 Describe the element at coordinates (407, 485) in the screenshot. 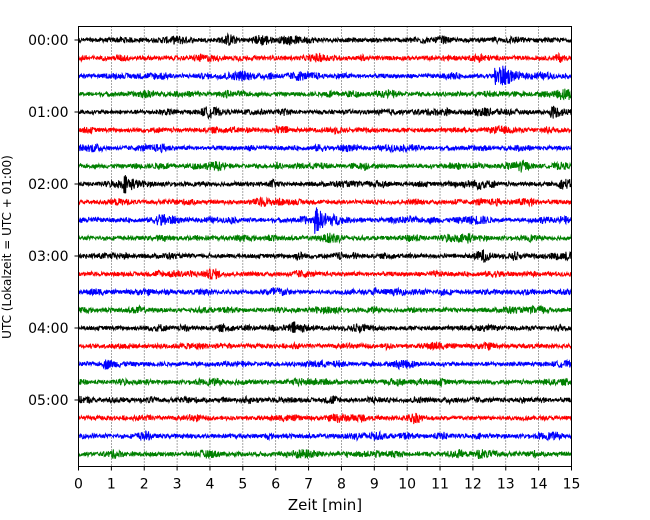

I see `x-tick-label: 10` at that location.